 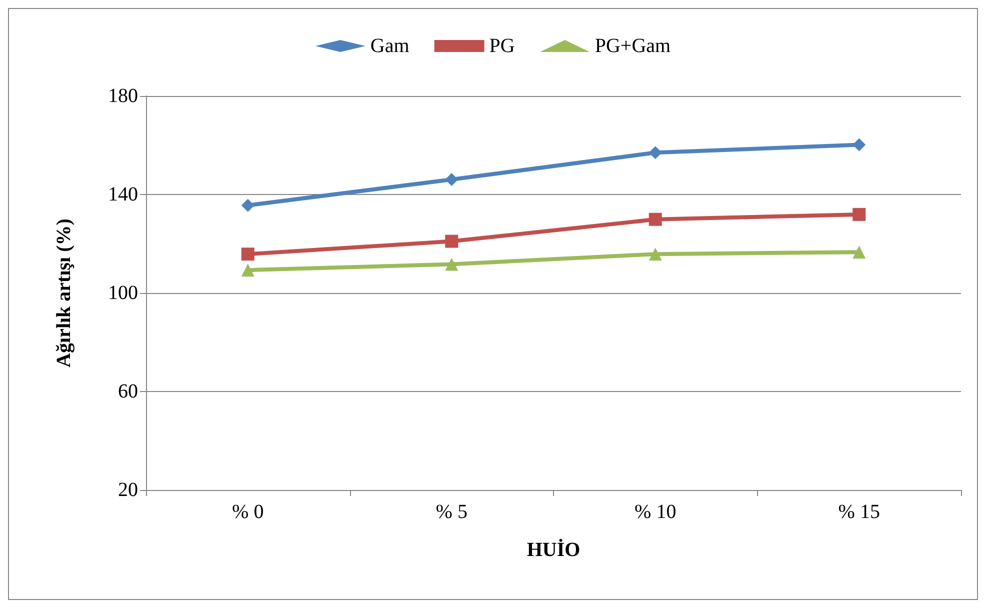 I want to click on x-tick-label: % 0, so click(x=248, y=512).